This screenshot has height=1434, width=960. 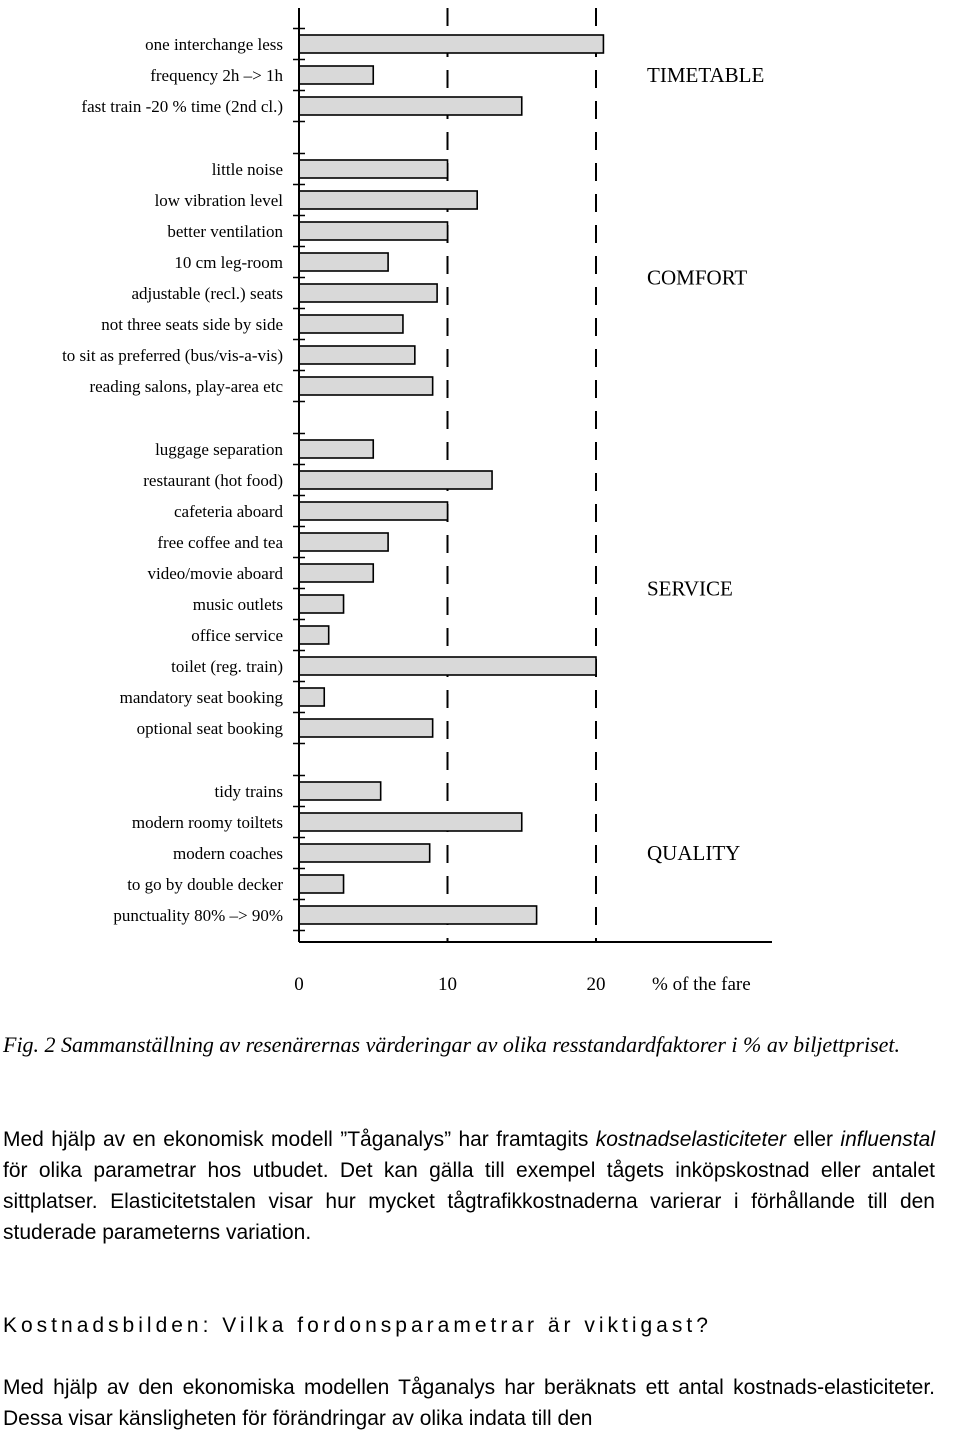 What do you see at coordinates (207, 822) in the screenshot?
I see `category-label: modern roomy toiltets` at bounding box center [207, 822].